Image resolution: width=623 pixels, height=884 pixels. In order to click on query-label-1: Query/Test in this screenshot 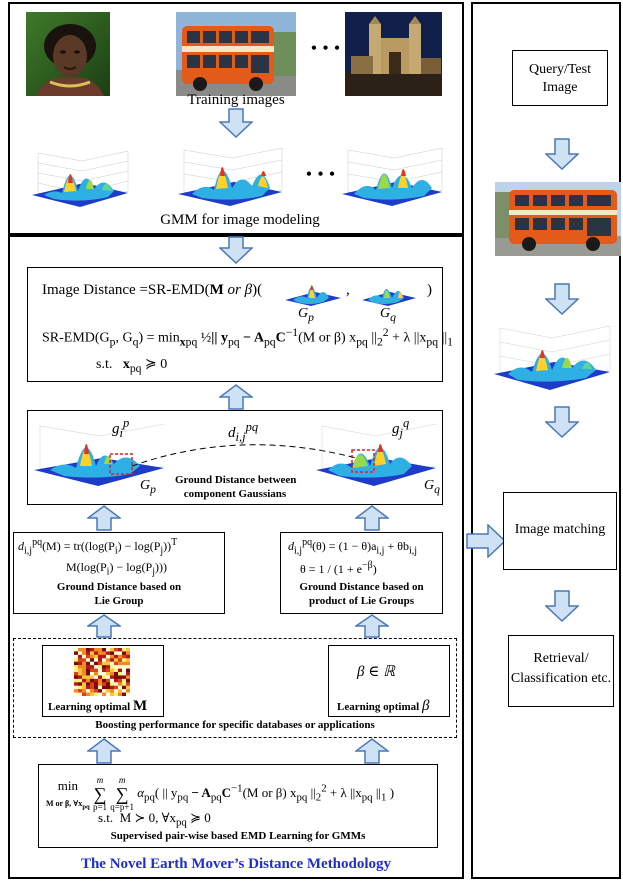, I will do `click(559, 69)`.